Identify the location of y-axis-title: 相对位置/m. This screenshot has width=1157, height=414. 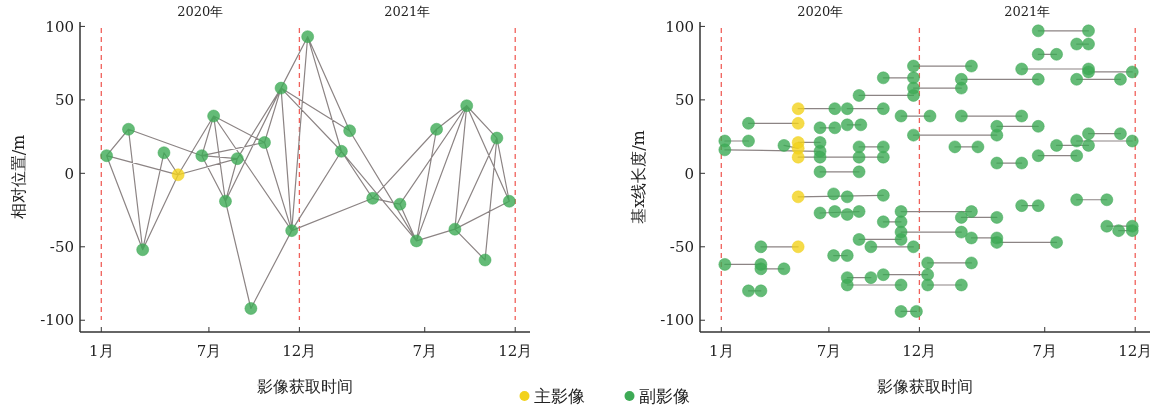
(18, 177).